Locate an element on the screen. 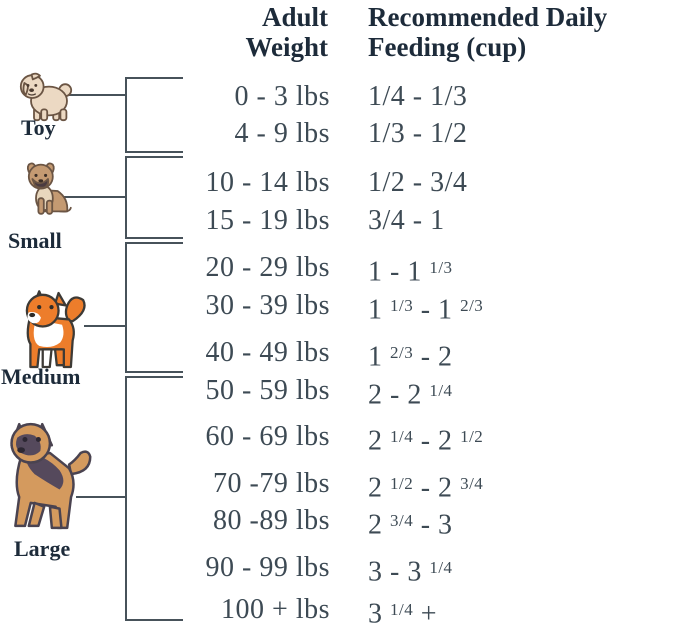 The height and width of the screenshot is (635, 679). adult-weight-value: 50 - 59 lbs is located at coordinates (267, 390).